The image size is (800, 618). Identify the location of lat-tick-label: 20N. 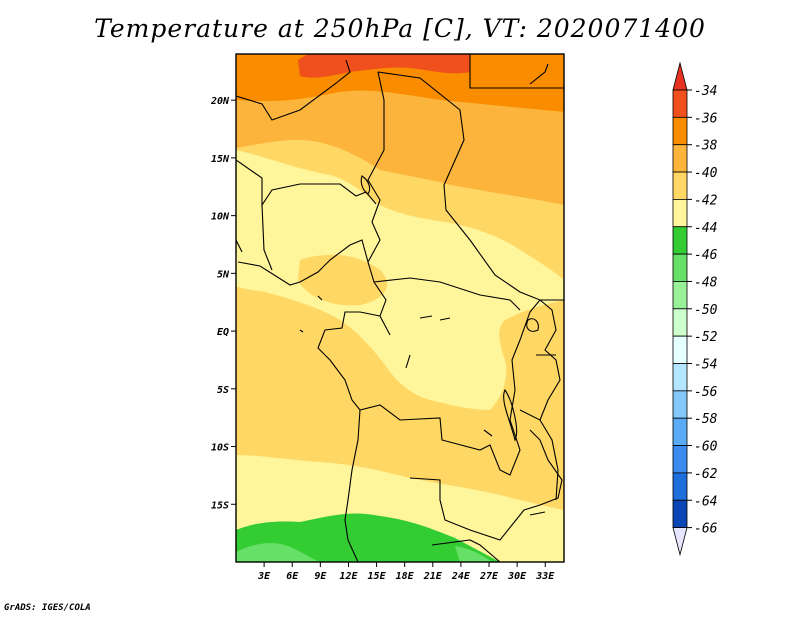
(220, 101).